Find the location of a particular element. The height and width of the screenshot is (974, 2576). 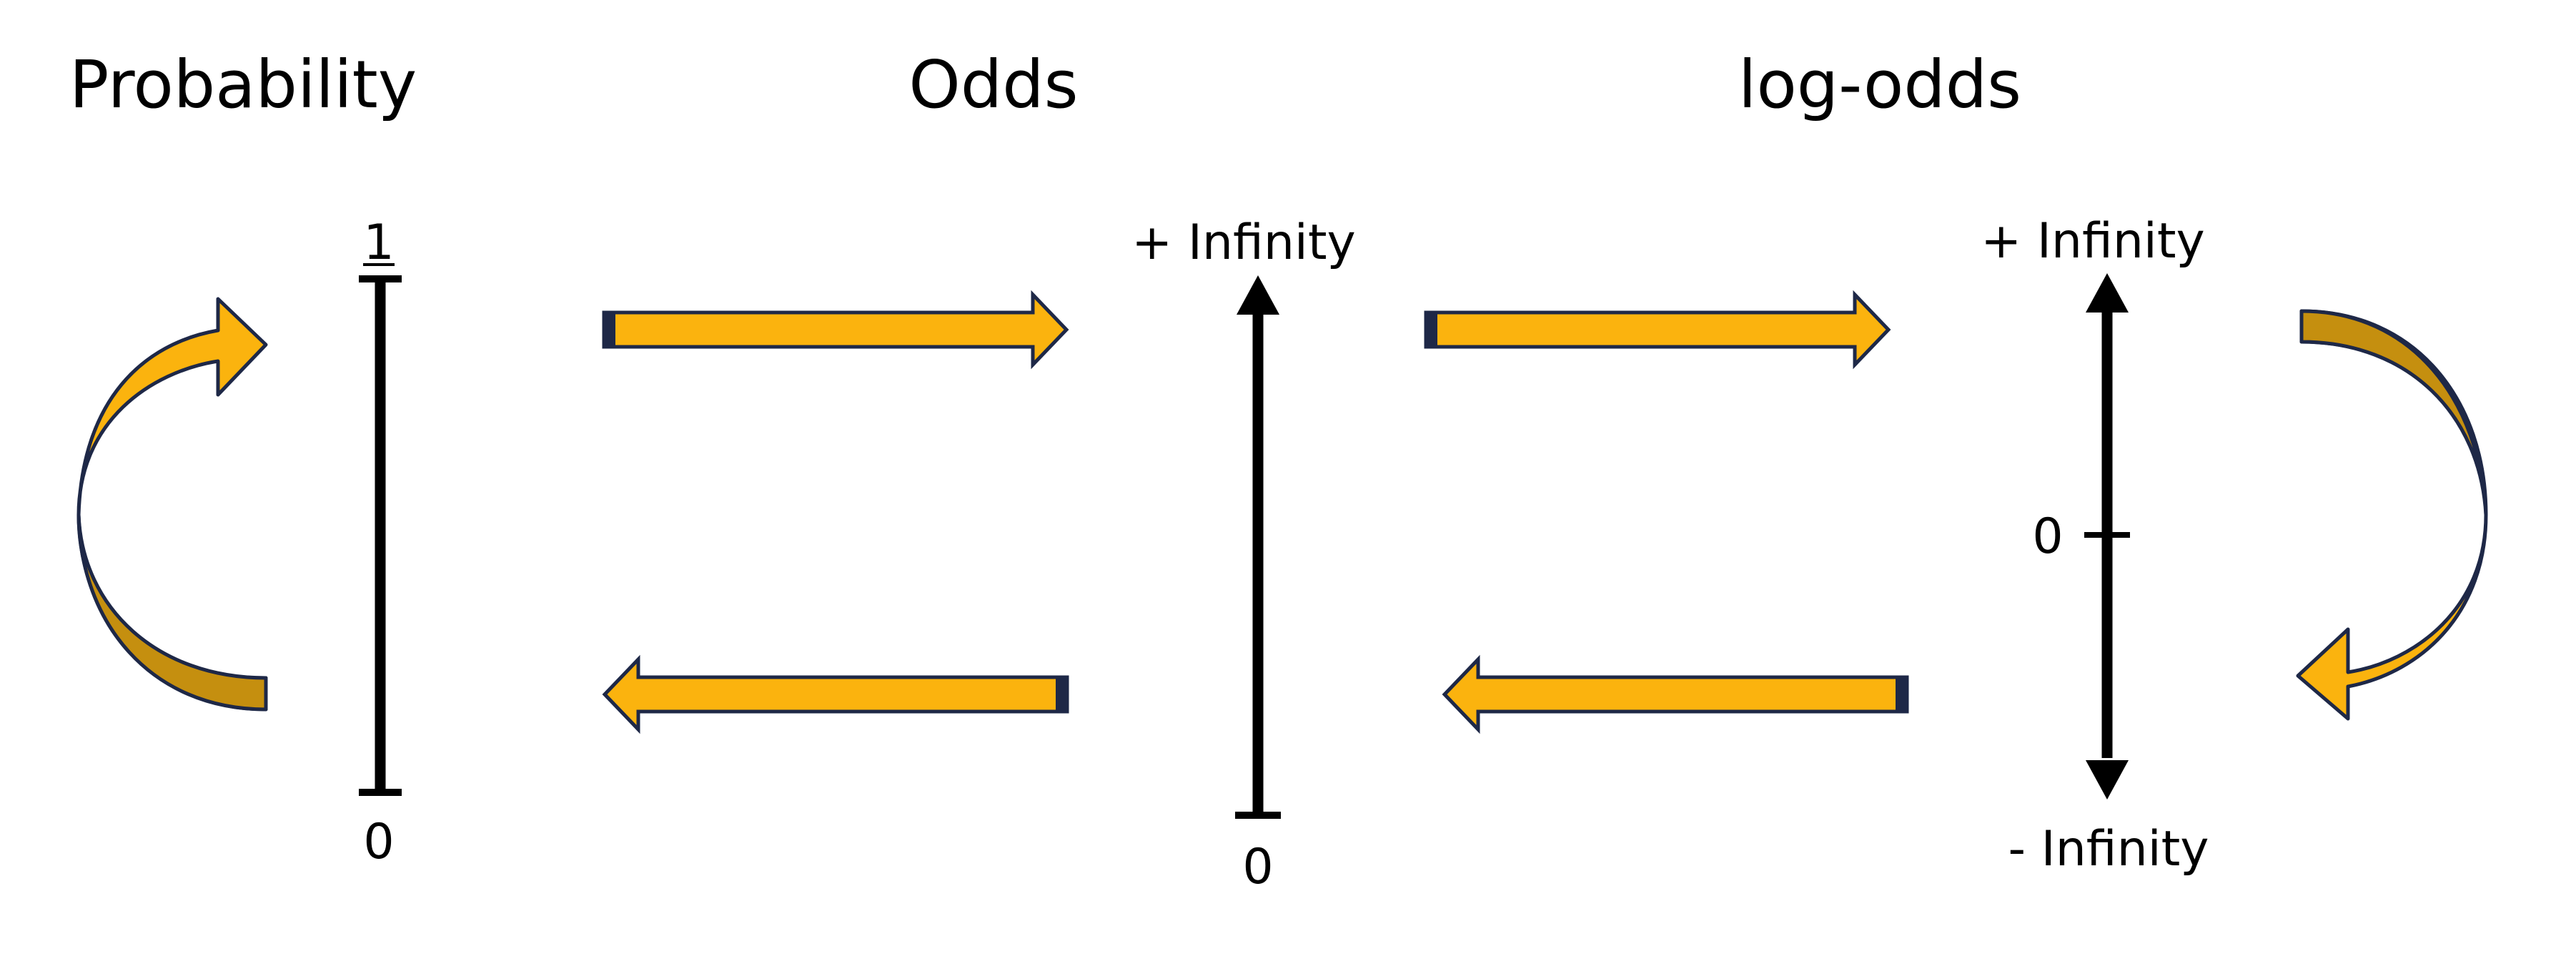

curved-arrow-right-body is located at coordinates (2392, 515).